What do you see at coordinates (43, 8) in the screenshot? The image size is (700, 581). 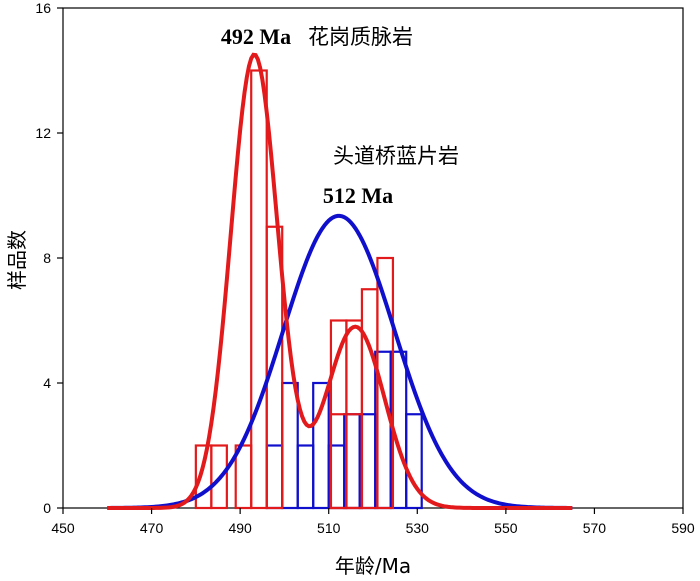 I see `y-tick-label-4: 16` at bounding box center [43, 8].